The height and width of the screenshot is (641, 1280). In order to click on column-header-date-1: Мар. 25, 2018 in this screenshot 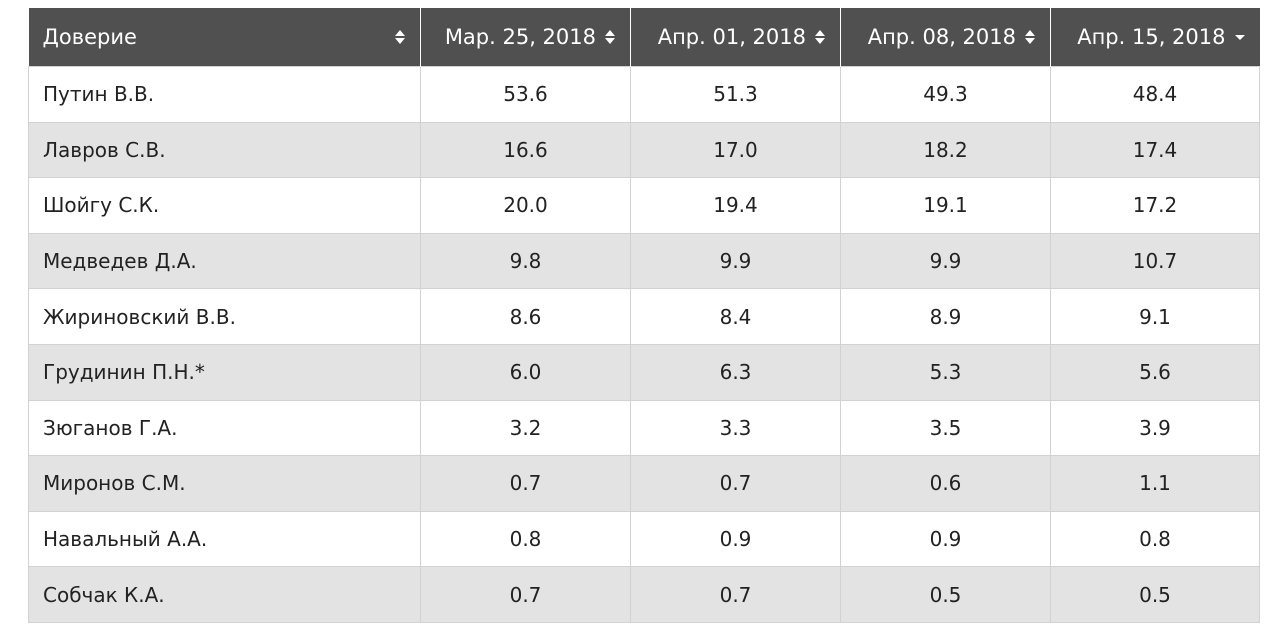, I will do `click(525, 37)`.